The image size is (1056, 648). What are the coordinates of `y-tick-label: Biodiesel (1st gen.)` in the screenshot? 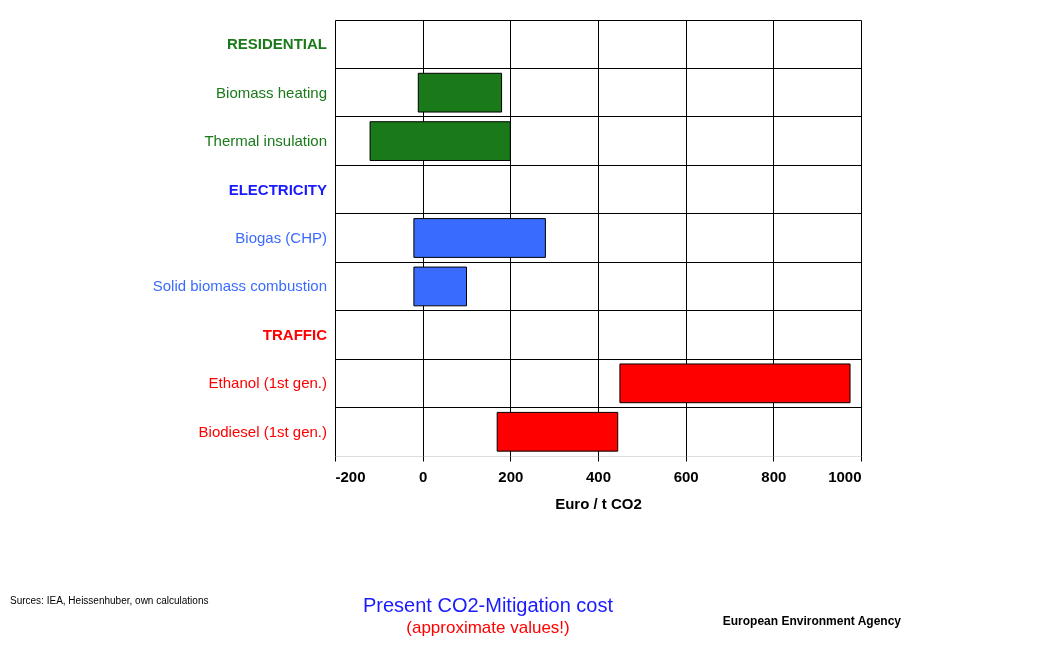 It's located at (262, 431).